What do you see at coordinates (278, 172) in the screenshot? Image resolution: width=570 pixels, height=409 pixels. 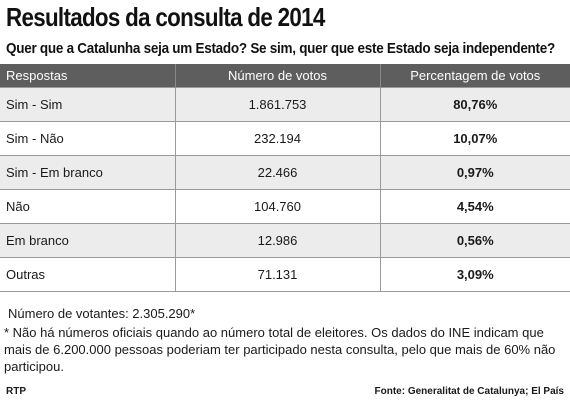 I see `votes-cell: 22.466` at bounding box center [278, 172].